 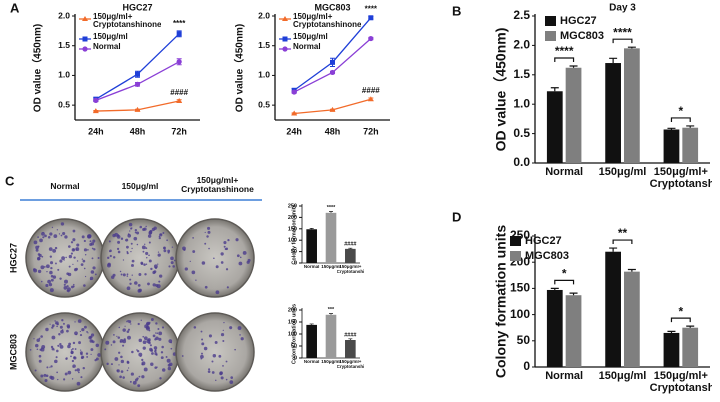 What do you see at coordinates (331, 362) in the screenshot?
I see `x-tick-label: 150μg/ml` at bounding box center [331, 362].